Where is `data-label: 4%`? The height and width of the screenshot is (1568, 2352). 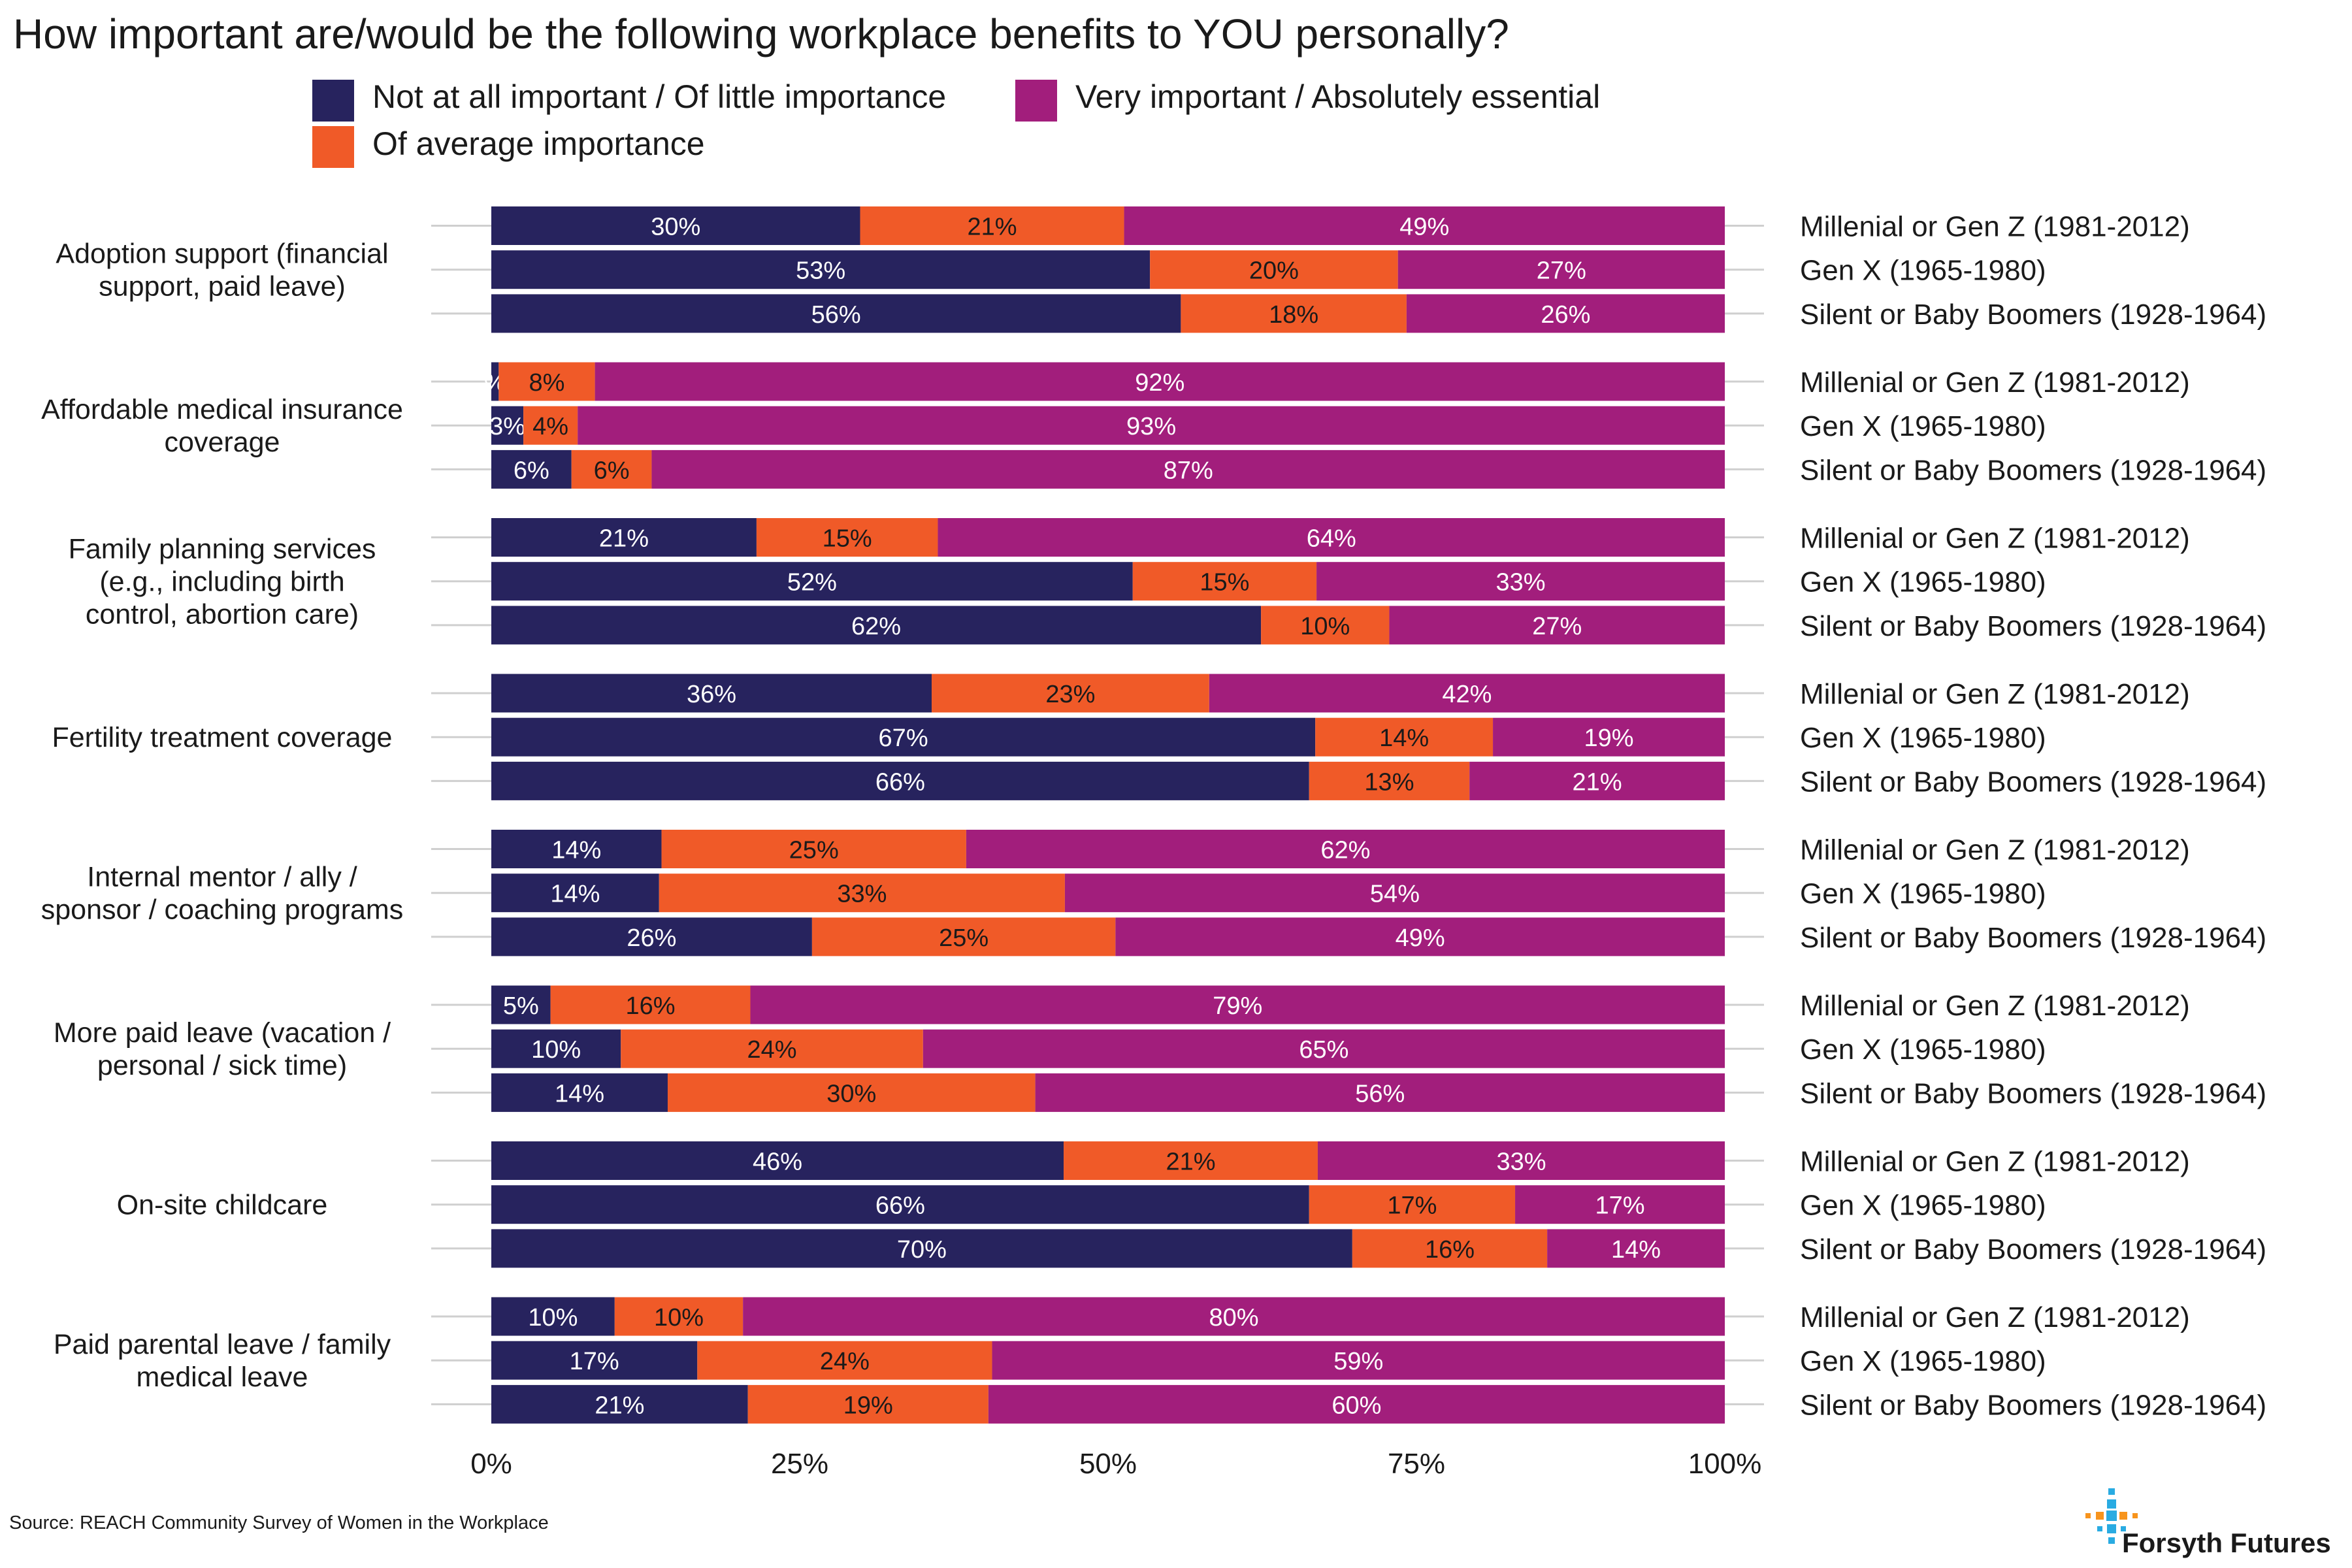
data-label: 4% is located at coordinates (550, 426).